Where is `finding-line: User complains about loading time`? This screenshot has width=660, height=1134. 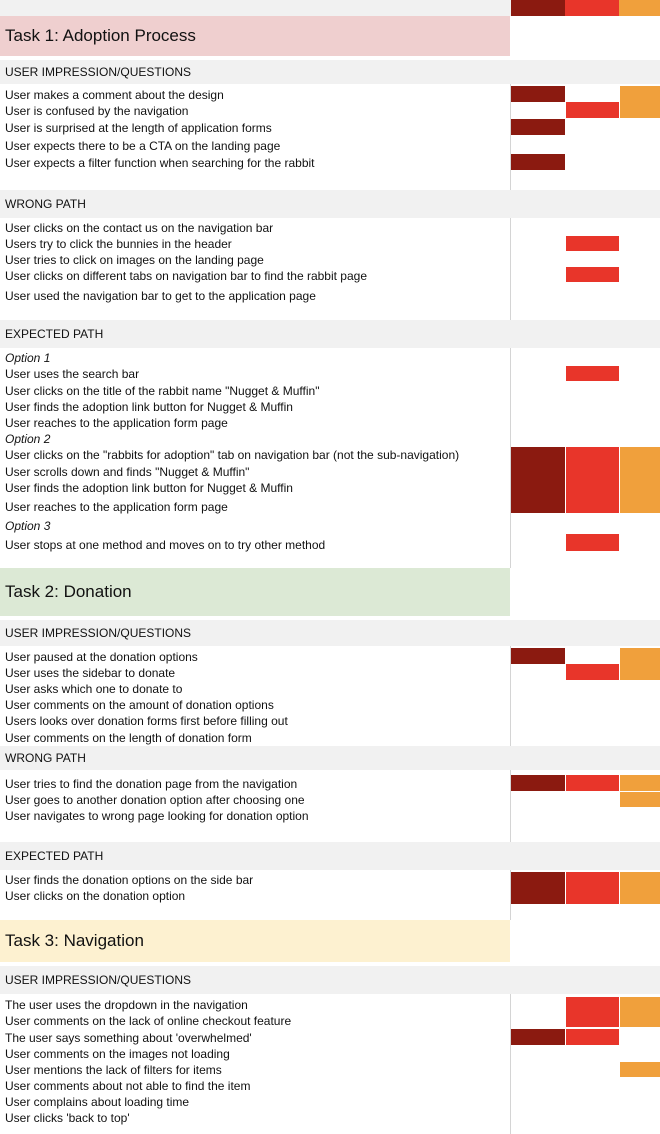
finding-line: User complains about loading time is located at coordinates (97, 1102).